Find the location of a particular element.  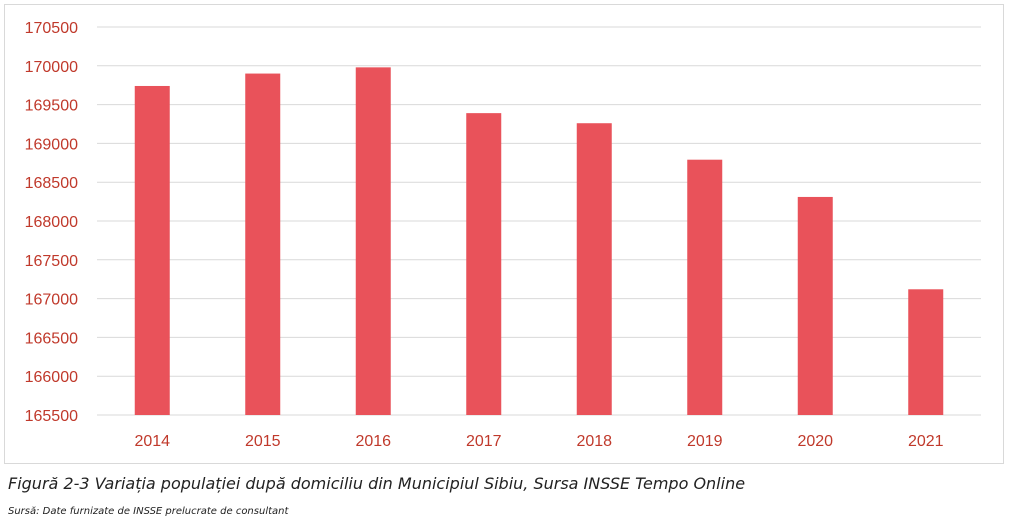

bar-2016 is located at coordinates (373, 241).